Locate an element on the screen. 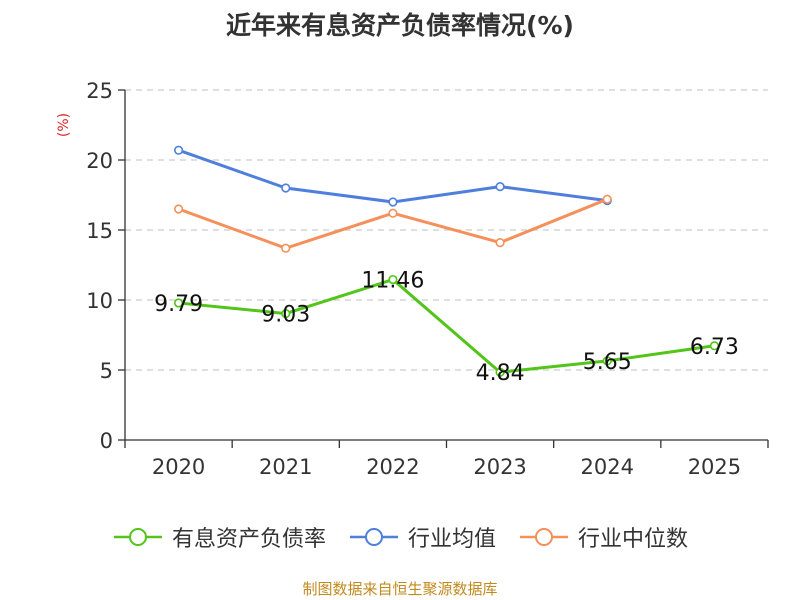  data-label: 9.79 is located at coordinates (178, 304).